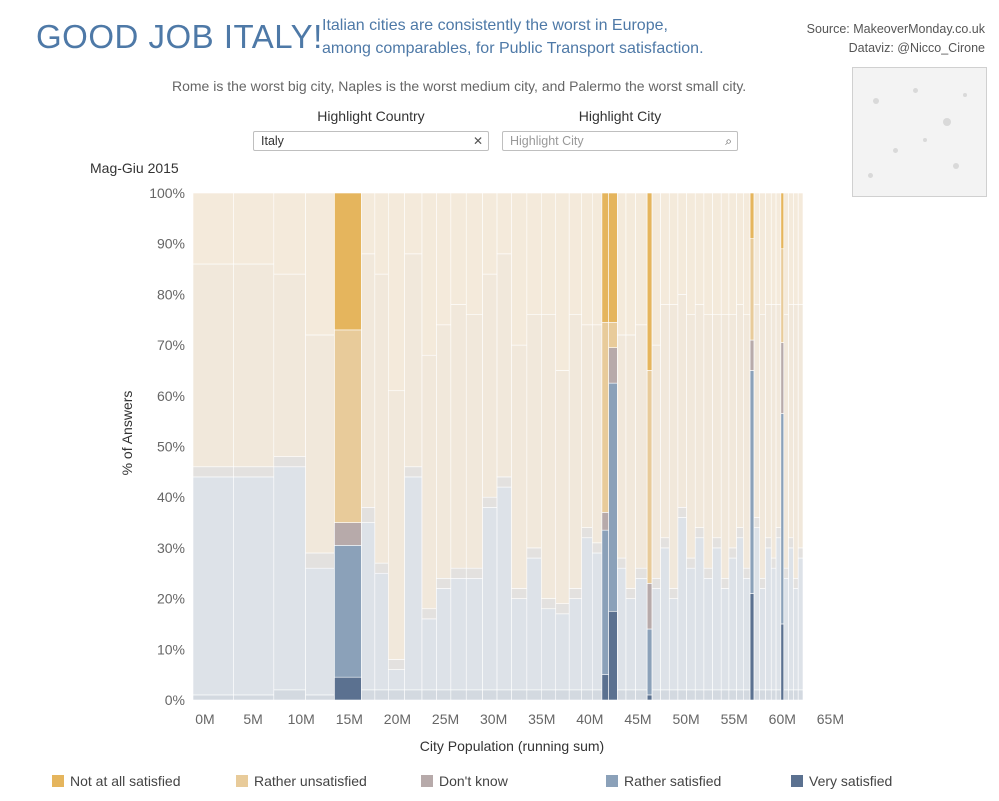 The width and height of the screenshot is (999, 801). I want to click on close-icon: ✕, so click(477, 141).